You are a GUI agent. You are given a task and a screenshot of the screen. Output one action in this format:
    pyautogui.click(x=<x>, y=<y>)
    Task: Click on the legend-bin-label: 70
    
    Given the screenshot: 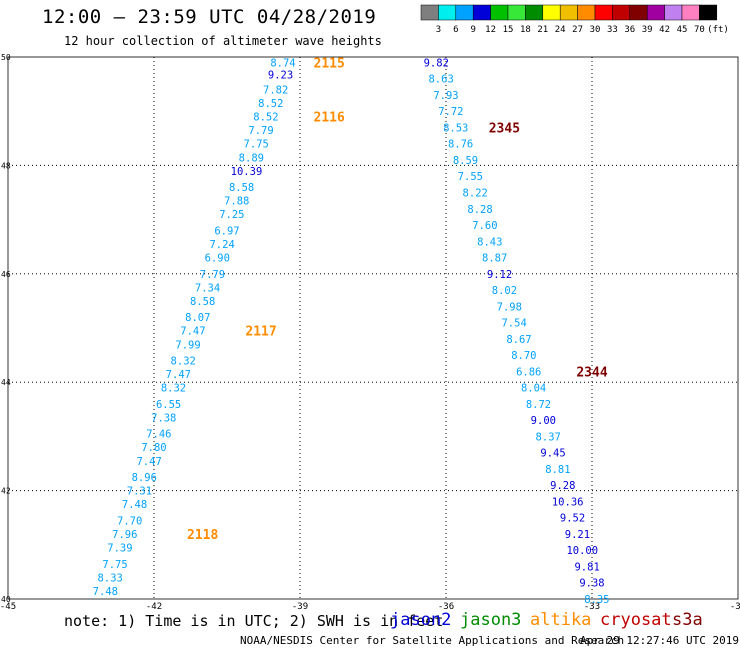 What is the action you would take?
    pyautogui.click(x=699, y=30)
    